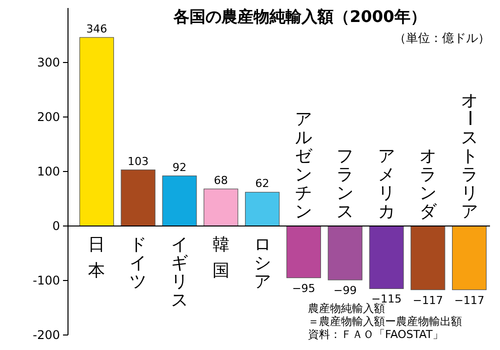 The width and height of the screenshot is (500, 350). Describe the element at coordinates (48, 117) in the screenshot. I see `y-tick-label: 200` at that location.